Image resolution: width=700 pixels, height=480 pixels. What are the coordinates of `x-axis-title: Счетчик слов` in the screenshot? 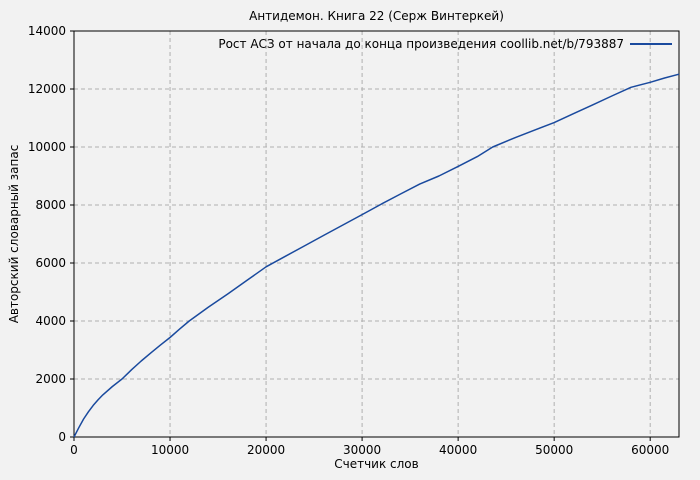 It's located at (376, 464).